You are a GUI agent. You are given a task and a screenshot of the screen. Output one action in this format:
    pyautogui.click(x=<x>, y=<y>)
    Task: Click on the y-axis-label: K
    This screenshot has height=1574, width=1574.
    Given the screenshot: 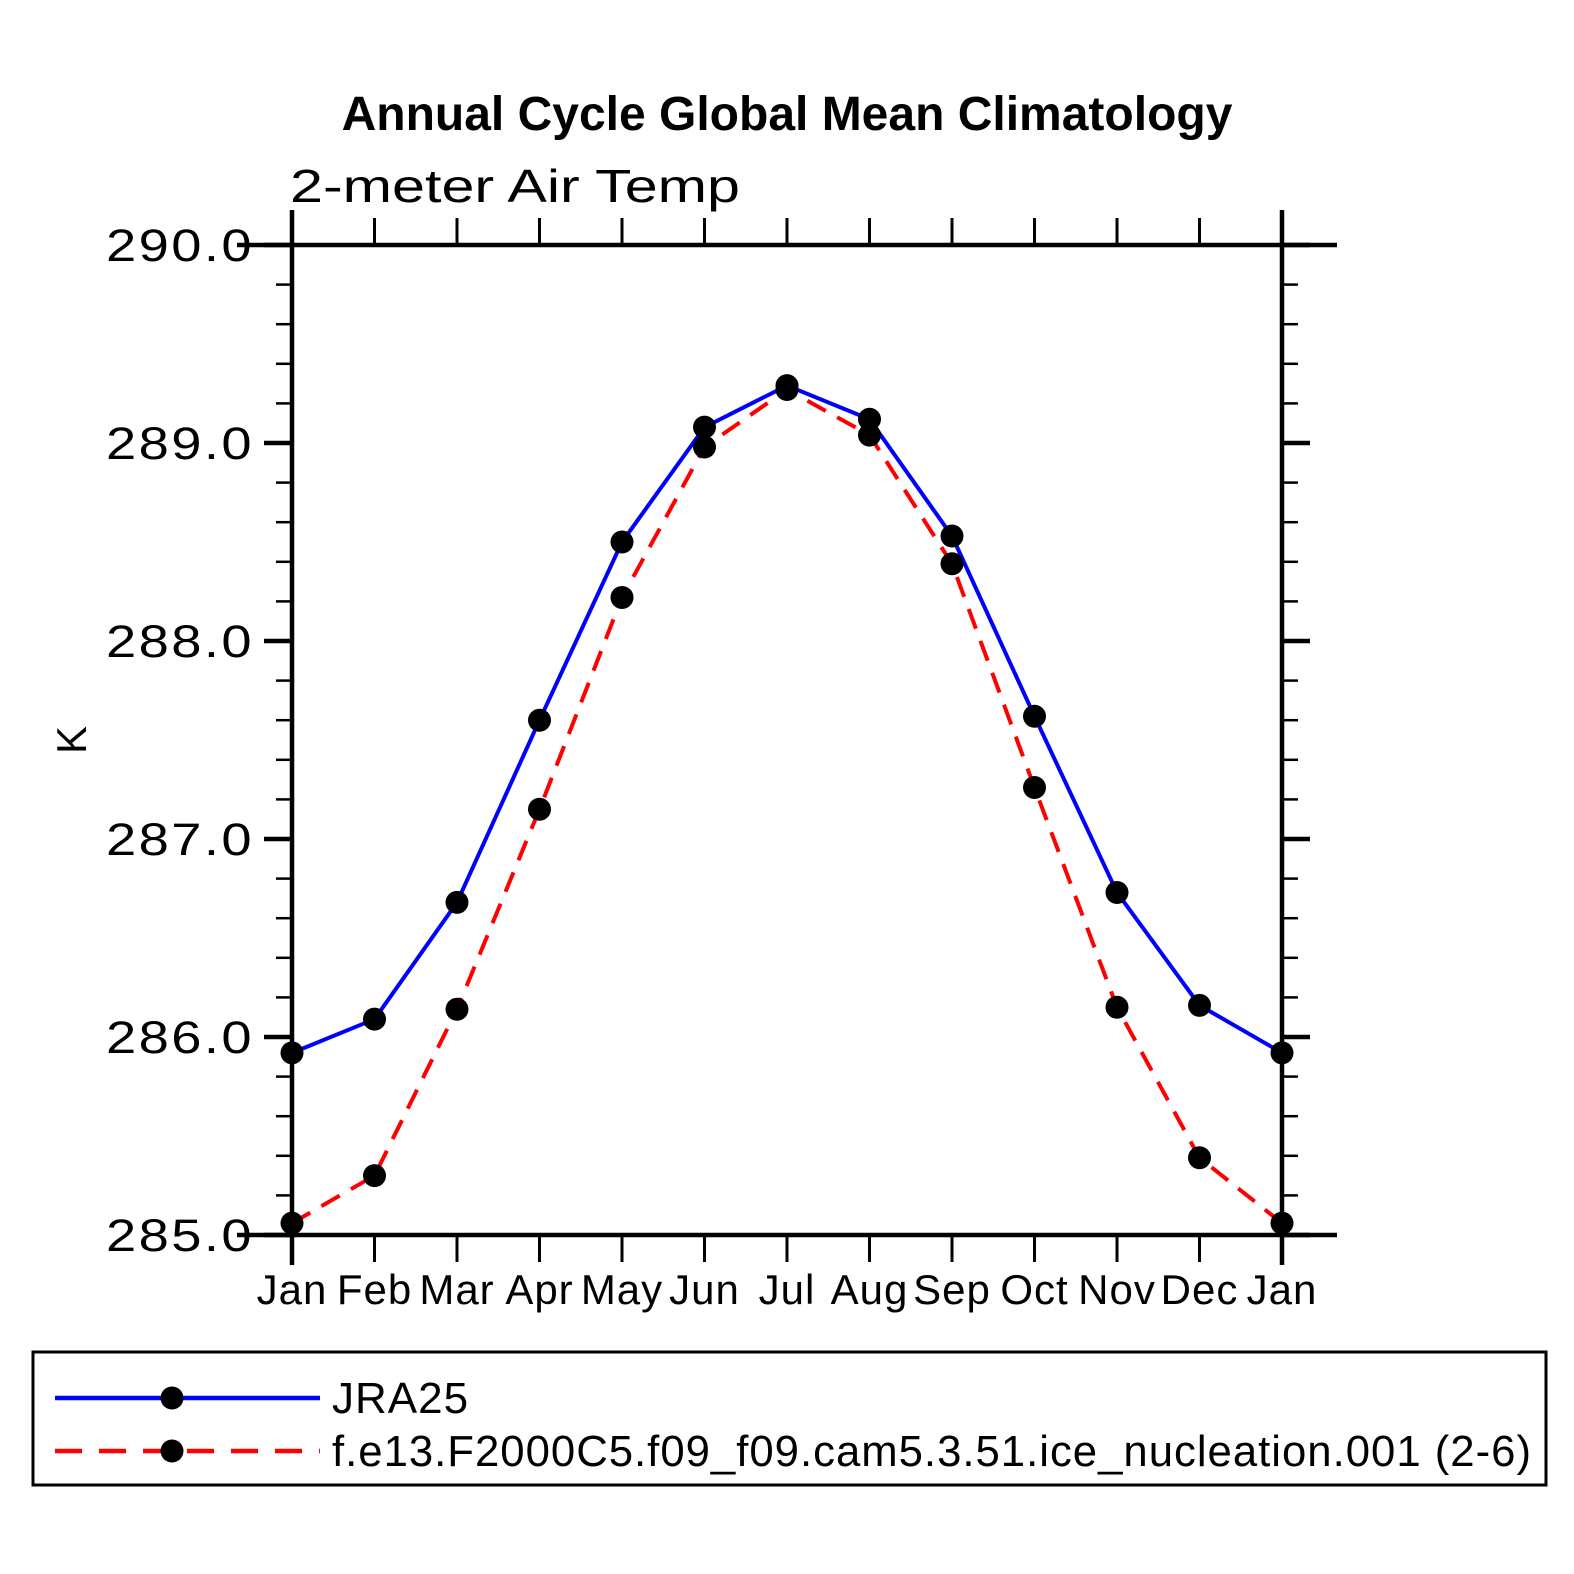 What is the action you would take?
    pyautogui.click(x=71, y=740)
    